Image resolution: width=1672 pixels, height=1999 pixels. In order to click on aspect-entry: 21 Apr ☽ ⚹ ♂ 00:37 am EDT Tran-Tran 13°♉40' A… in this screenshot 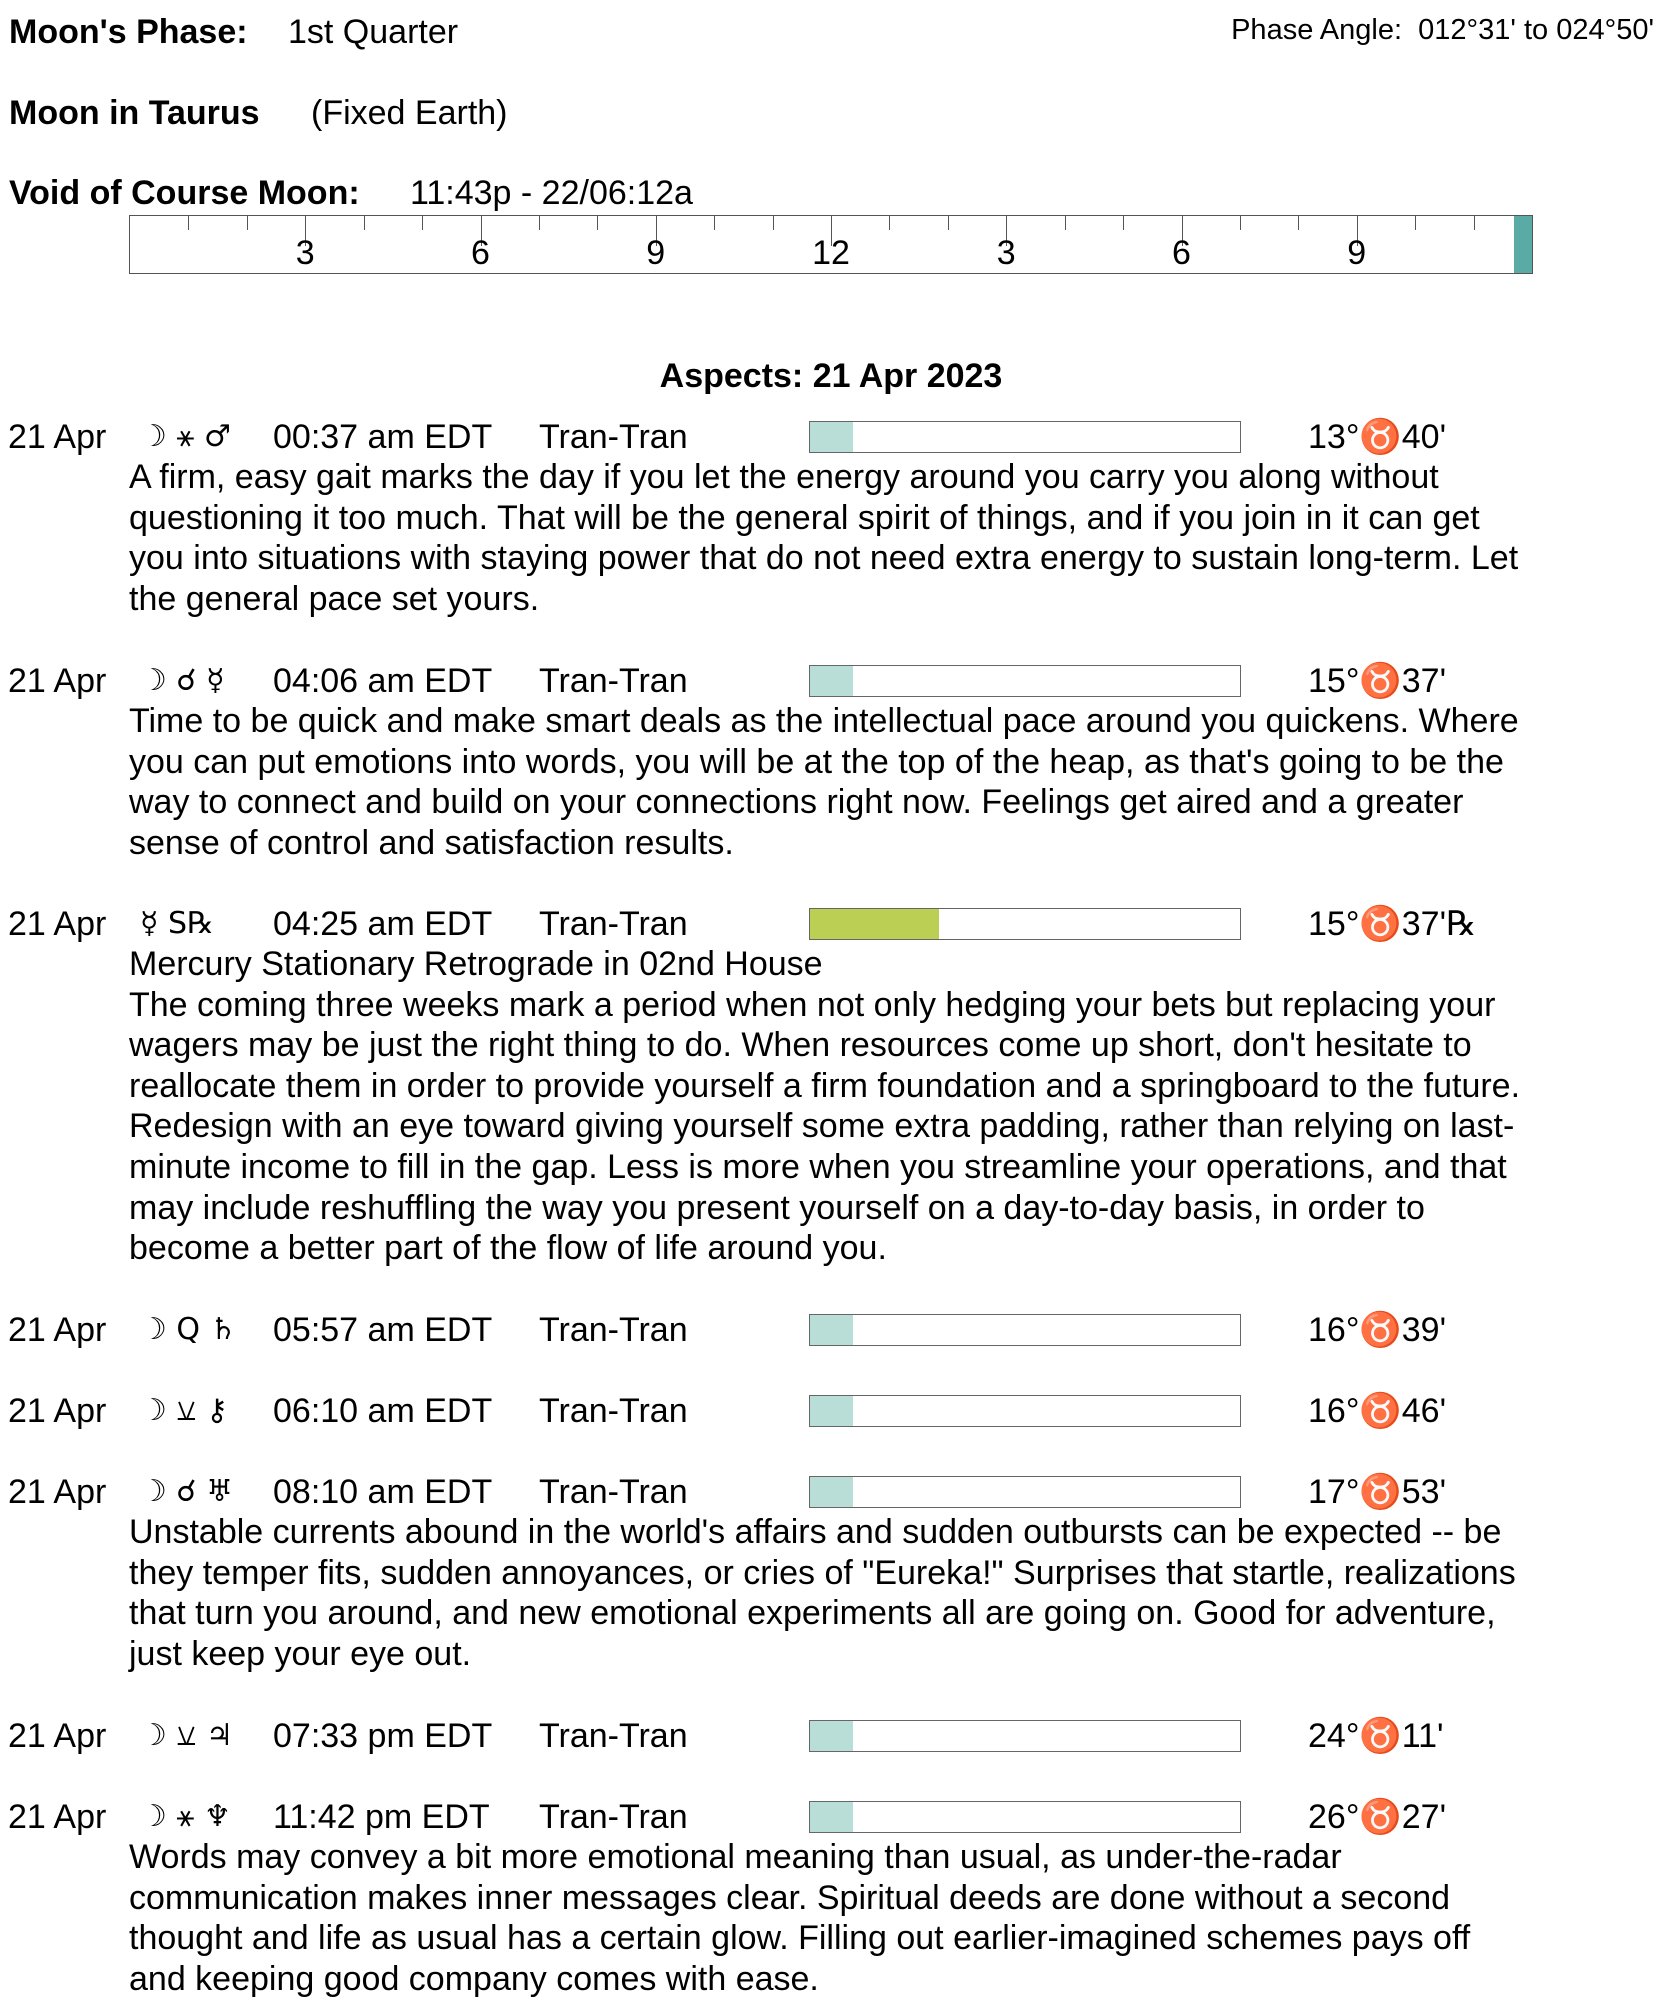, I will do `click(836, 518)`.